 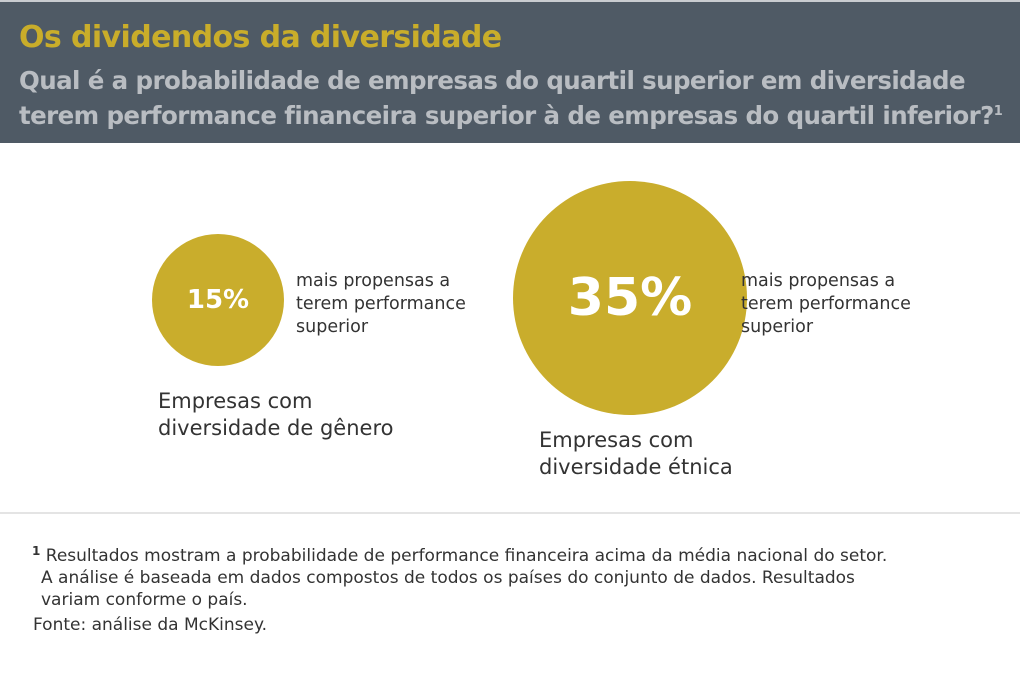 I want to click on label-line: diversidade étnica, so click(x=636, y=467).